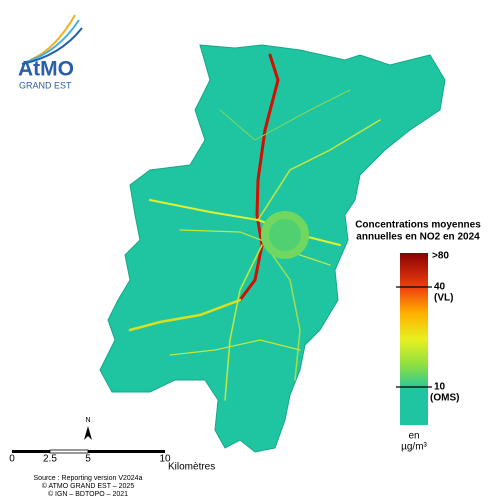 The height and width of the screenshot is (500, 500). What do you see at coordinates (165, 459) in the screenshot?
I see `scale-label: 10` at bounding box center [165, 459].